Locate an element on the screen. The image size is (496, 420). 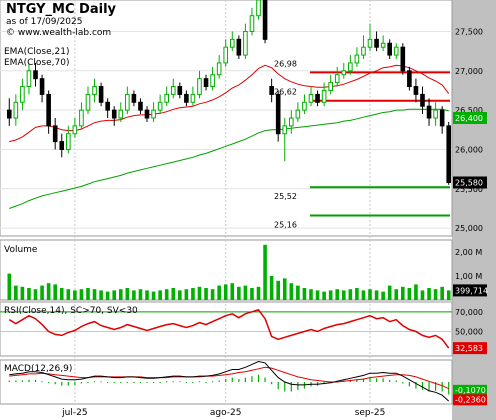
volume-label: Volume is located at coordinates (21, 250).